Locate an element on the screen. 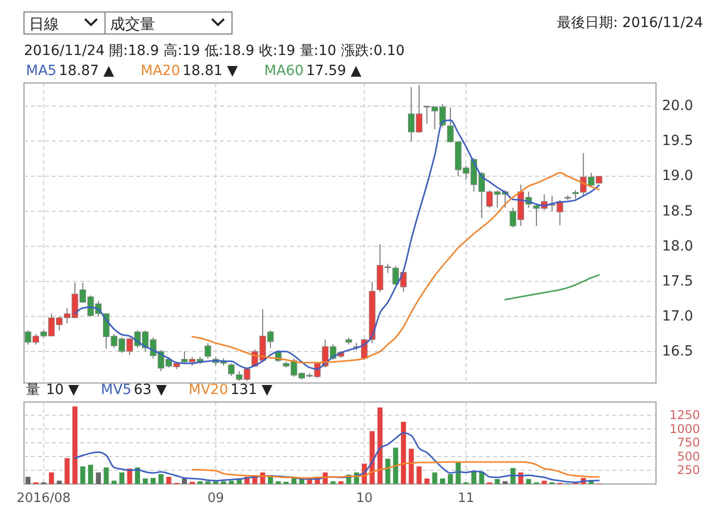 The height and width of the screenshot is (518, 720). y-tick-label: 17.0 is located at coordinates (678, 316).